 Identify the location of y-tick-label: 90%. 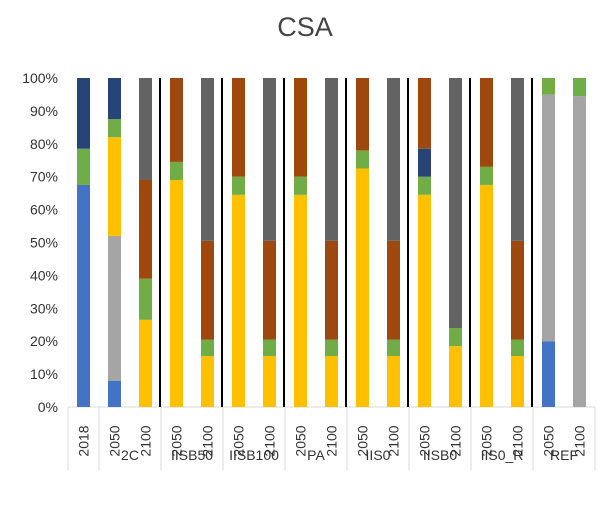
(44, 111).